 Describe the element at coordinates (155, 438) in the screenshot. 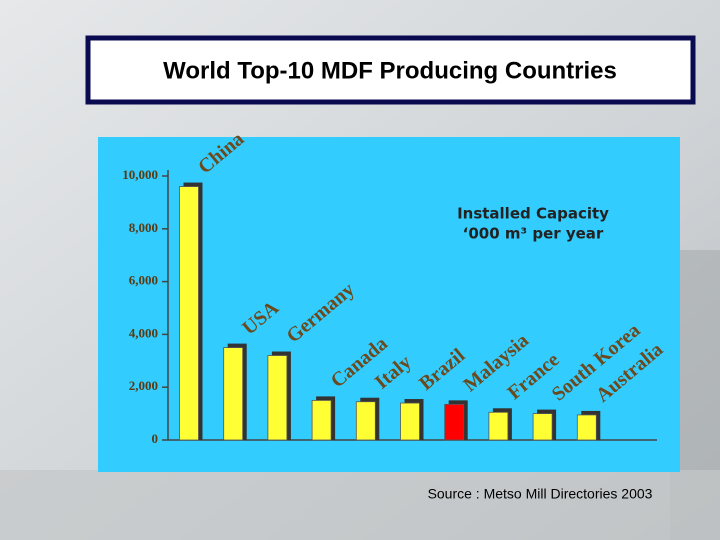

I see `y-tick-label: 0` at that location.